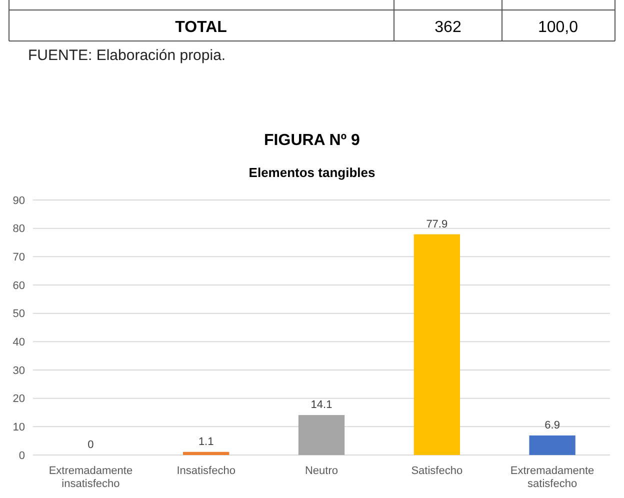 This screenshot has height=498, width=624. Describe the element at coordinates (18, 399) in the screenshot. I see `y-tick-label: 20` at that location.